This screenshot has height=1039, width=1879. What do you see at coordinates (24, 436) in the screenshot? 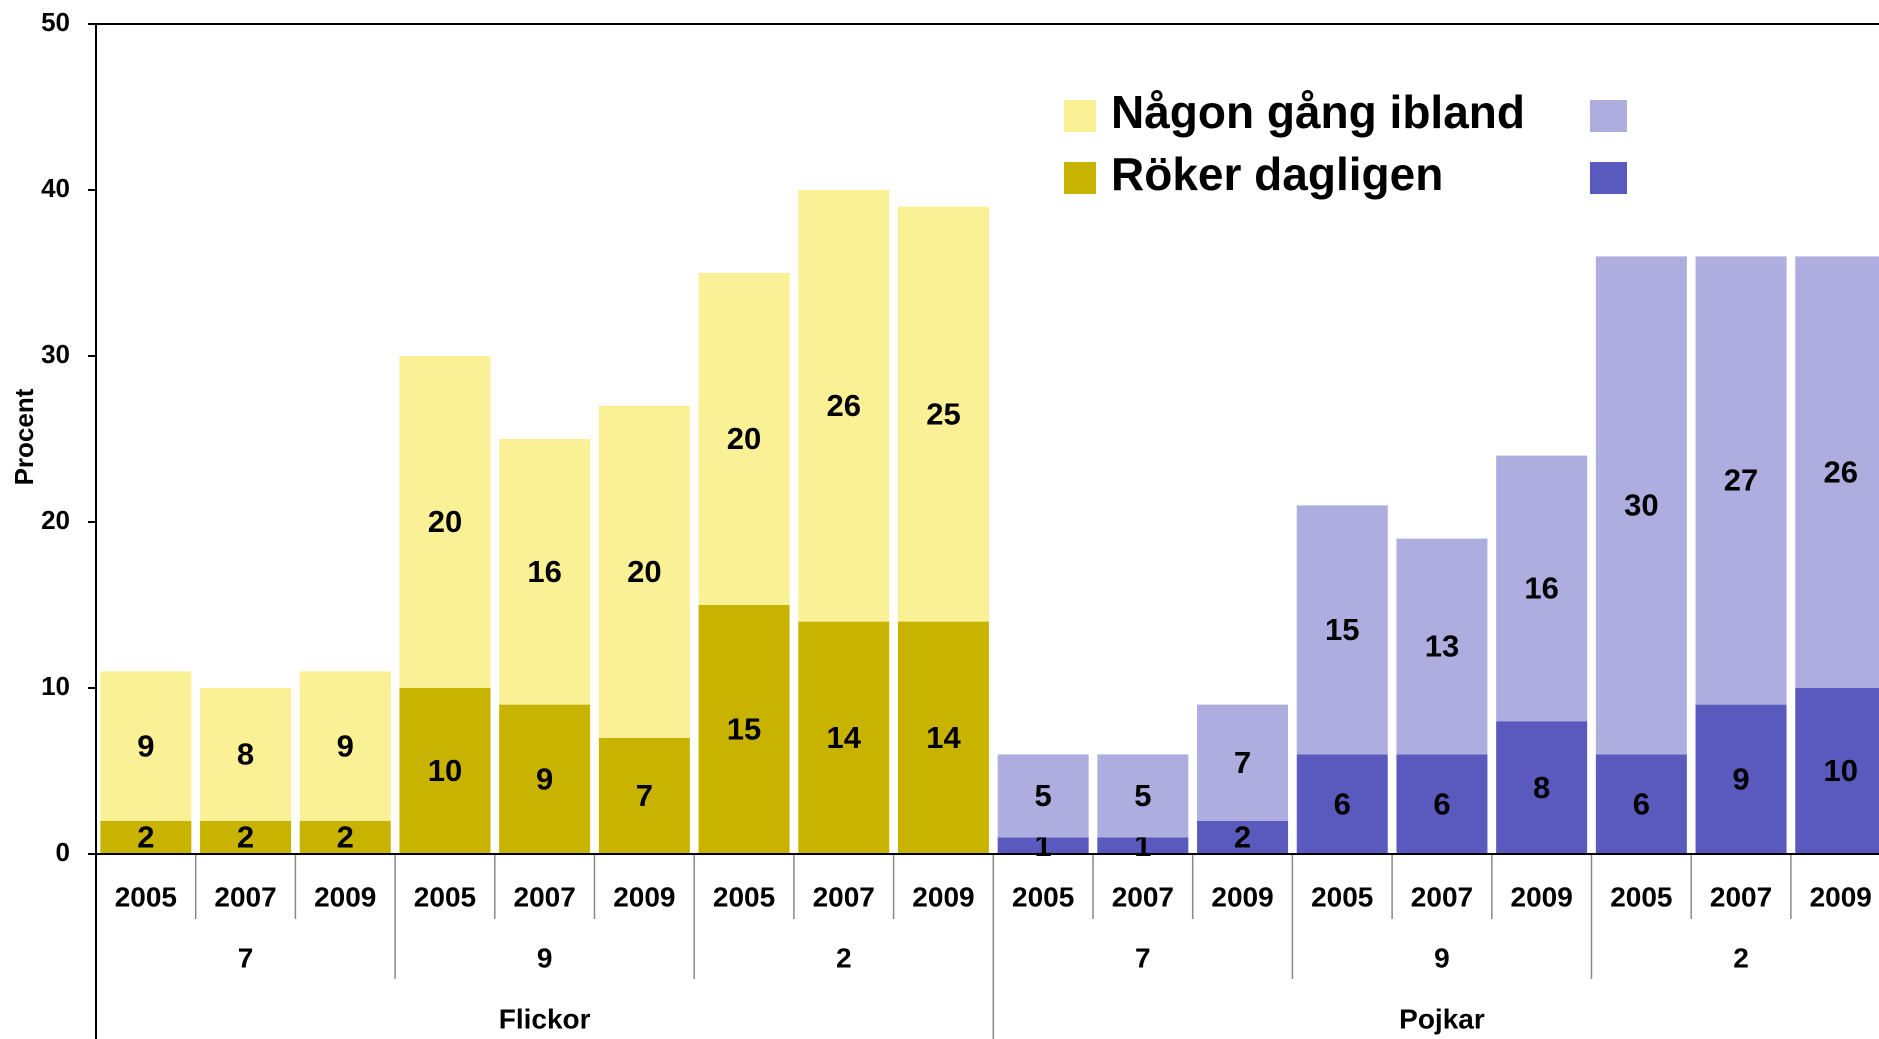
I see `y-axis-label: Procent` at bounding box center [24, 436].